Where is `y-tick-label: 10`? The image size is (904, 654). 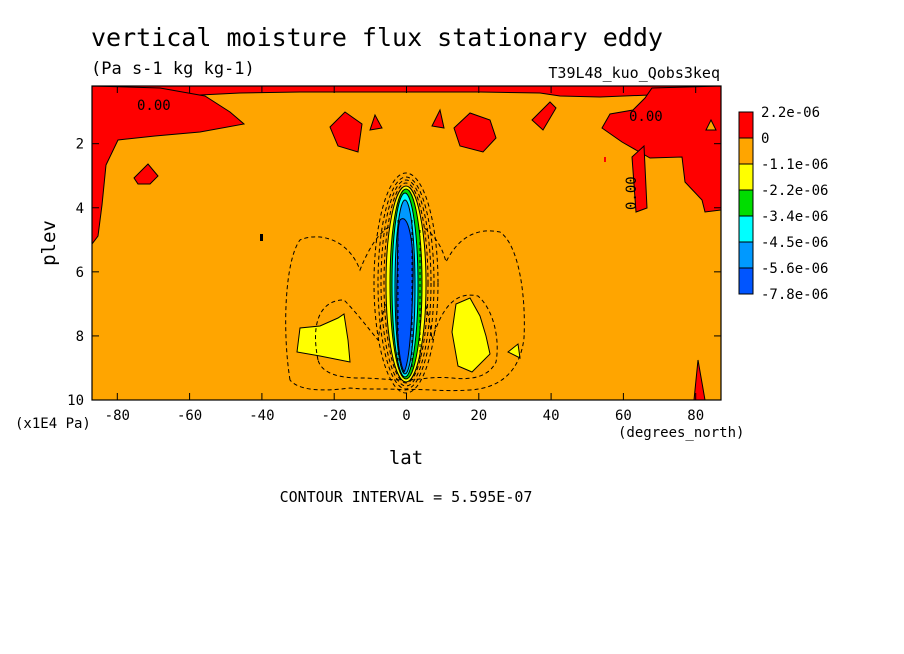
y-tick-label: 10 is located at coordinates (75, 401).